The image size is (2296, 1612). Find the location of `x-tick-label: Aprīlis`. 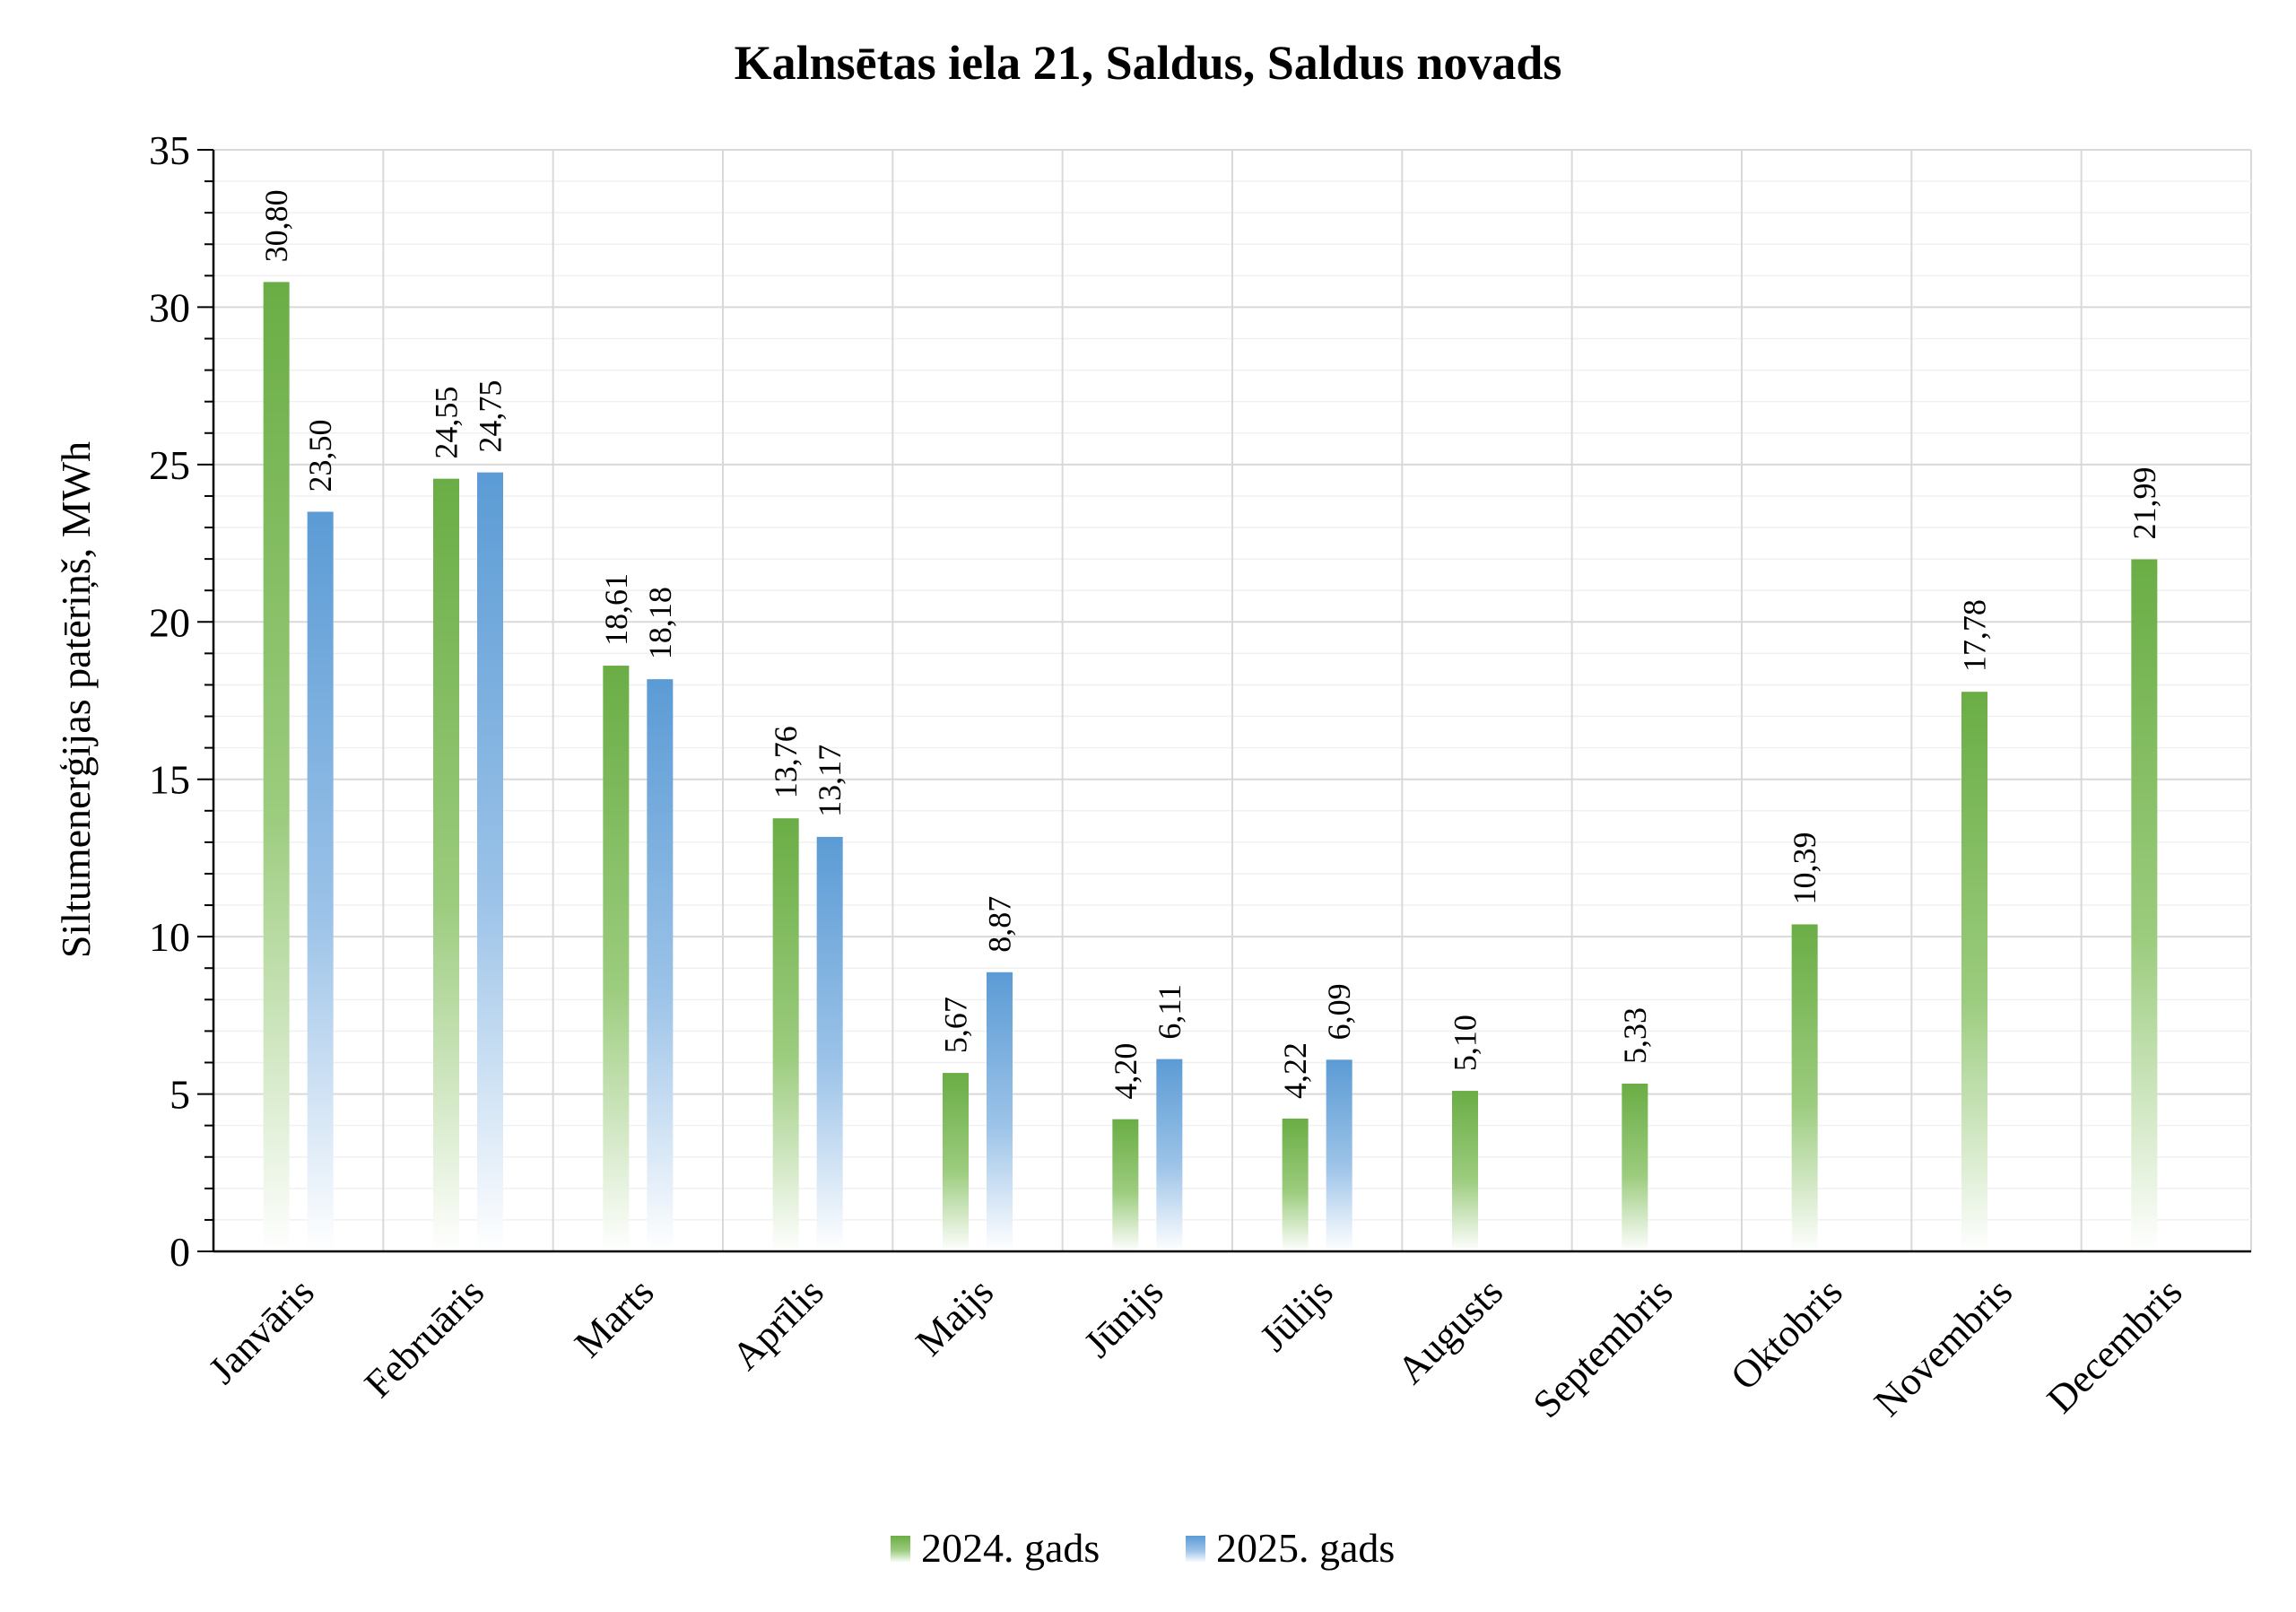

x-tick-label: Aprīlis is located at coordinates (778, 1323).